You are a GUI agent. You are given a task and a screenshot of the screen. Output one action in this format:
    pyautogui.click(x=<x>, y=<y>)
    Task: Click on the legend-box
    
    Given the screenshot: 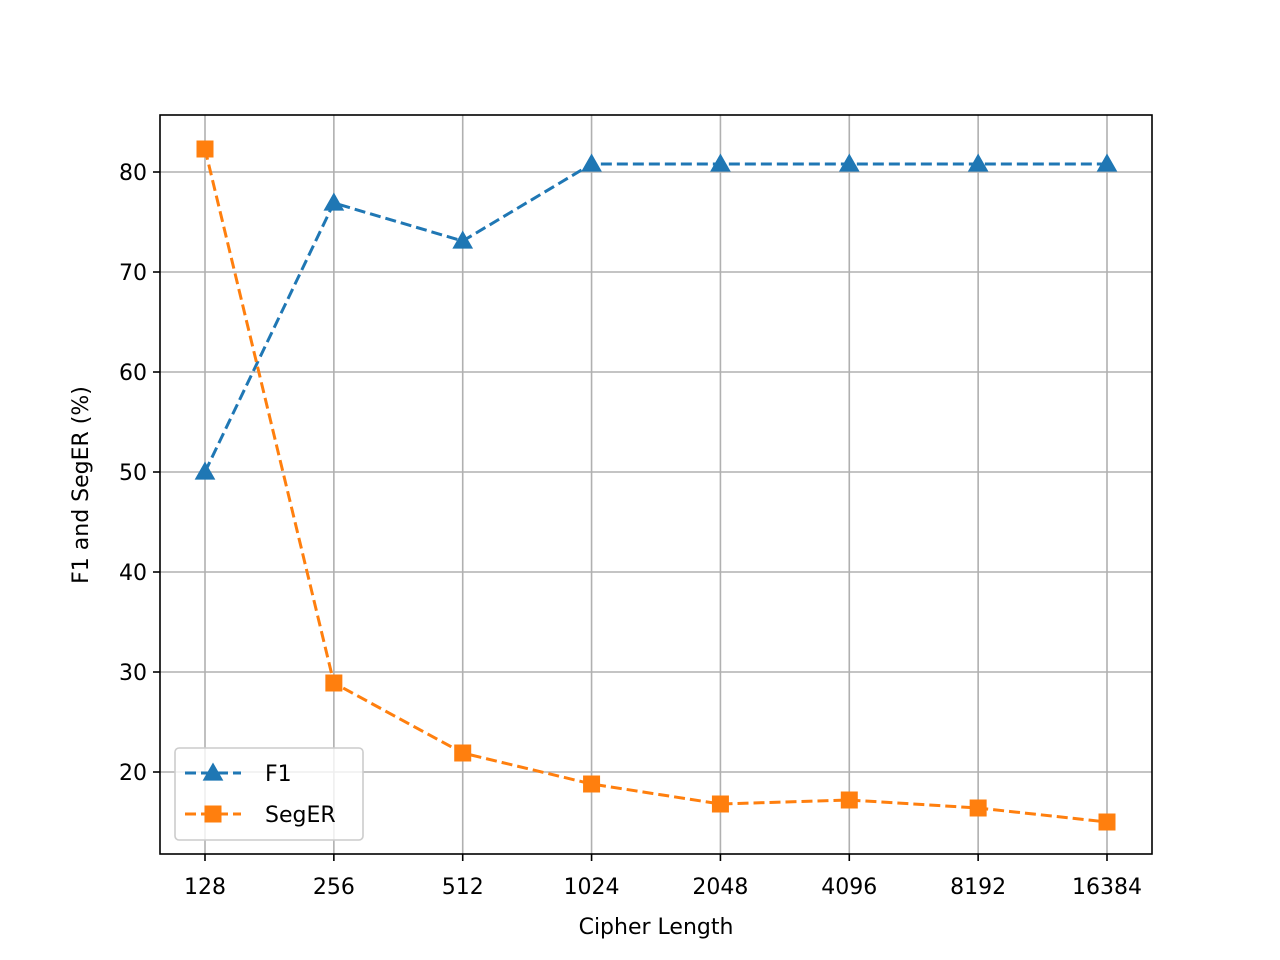 What is the action you would take?
    pyautogui.click(x=269, y=794)
    